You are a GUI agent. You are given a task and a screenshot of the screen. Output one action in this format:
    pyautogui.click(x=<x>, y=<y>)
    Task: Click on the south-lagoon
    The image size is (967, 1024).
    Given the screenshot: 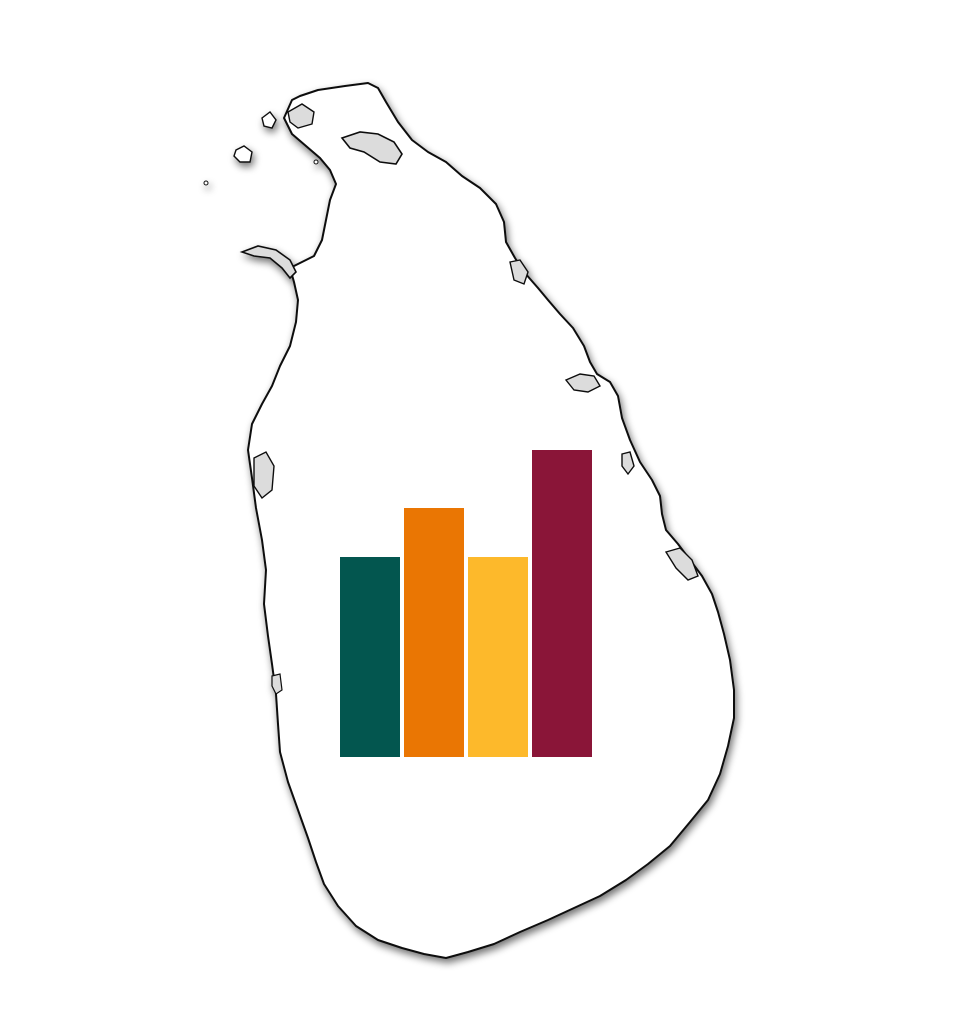 What is the action you would take?
    pyautogui.click(x=277, y=684)
    